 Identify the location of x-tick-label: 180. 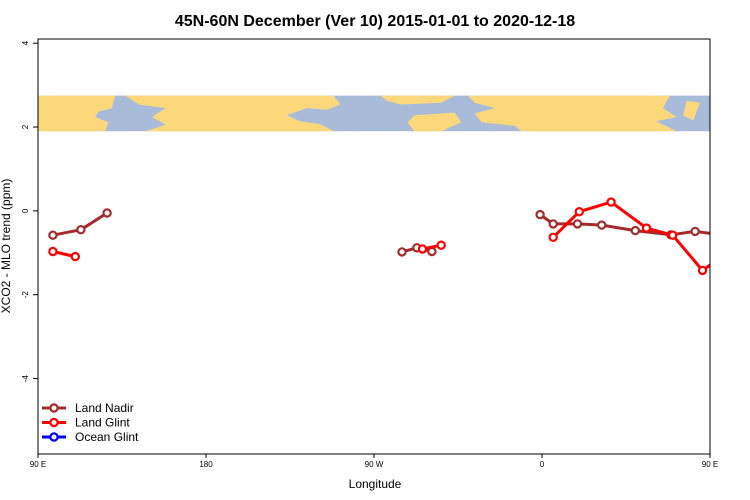
(206, 464).